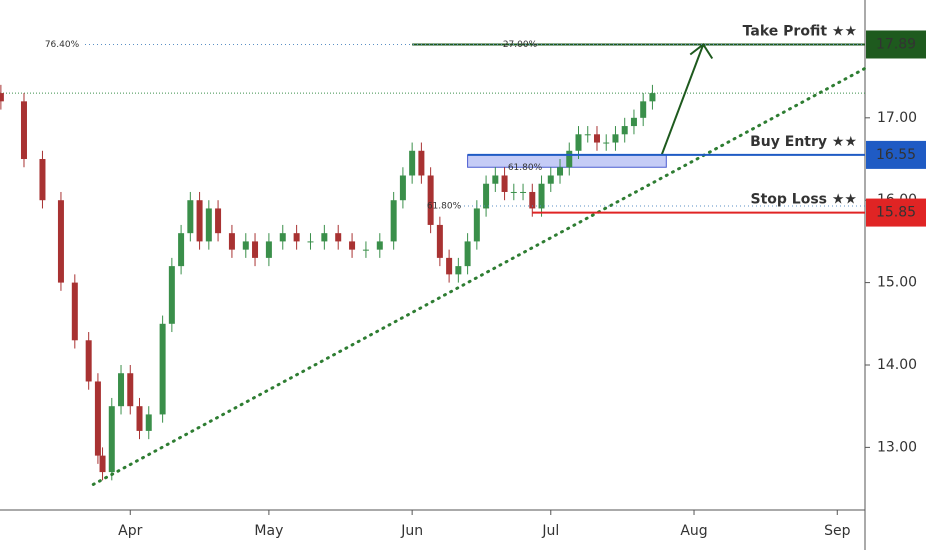  What do you see at coordinates (804, 200) in the screenshot?
I see `level-name: Stop Loss ★★` at bounding box center [804, 200].